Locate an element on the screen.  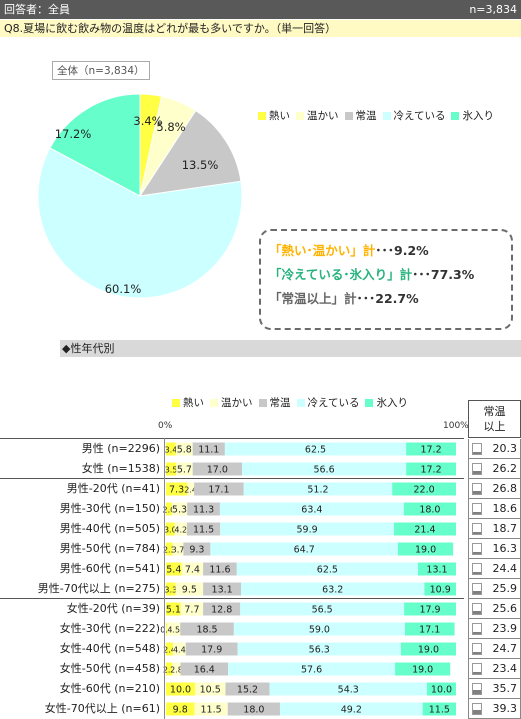
row-label: 女性-40代 (n=548) is located at coordinates (109, 648).